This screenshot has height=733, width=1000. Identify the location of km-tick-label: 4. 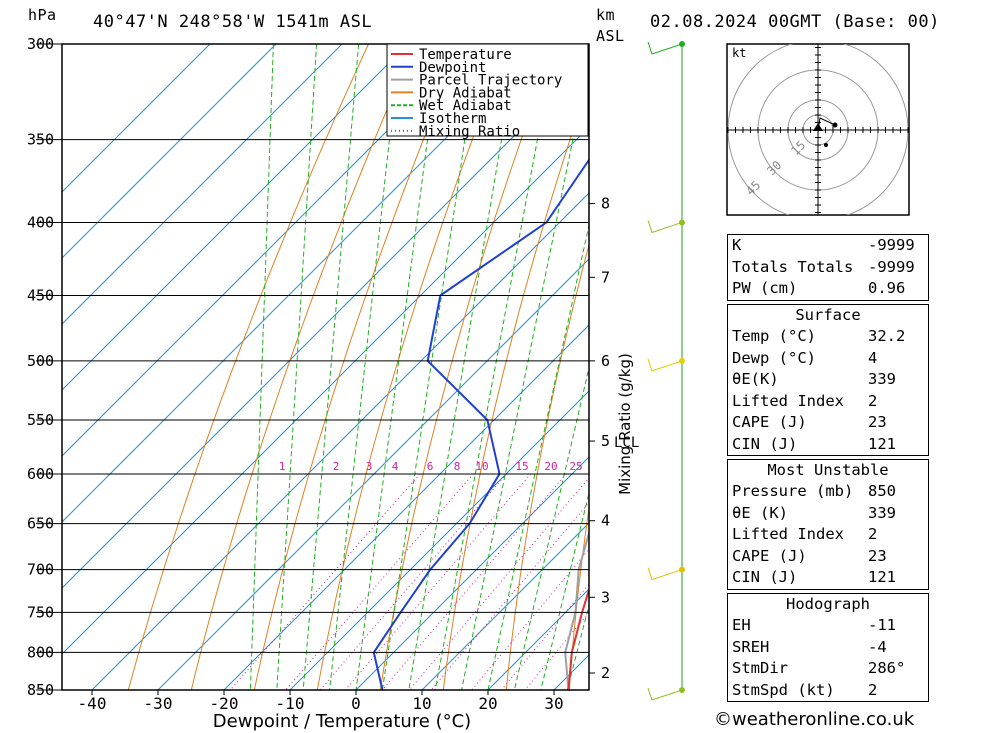
(605, 521).